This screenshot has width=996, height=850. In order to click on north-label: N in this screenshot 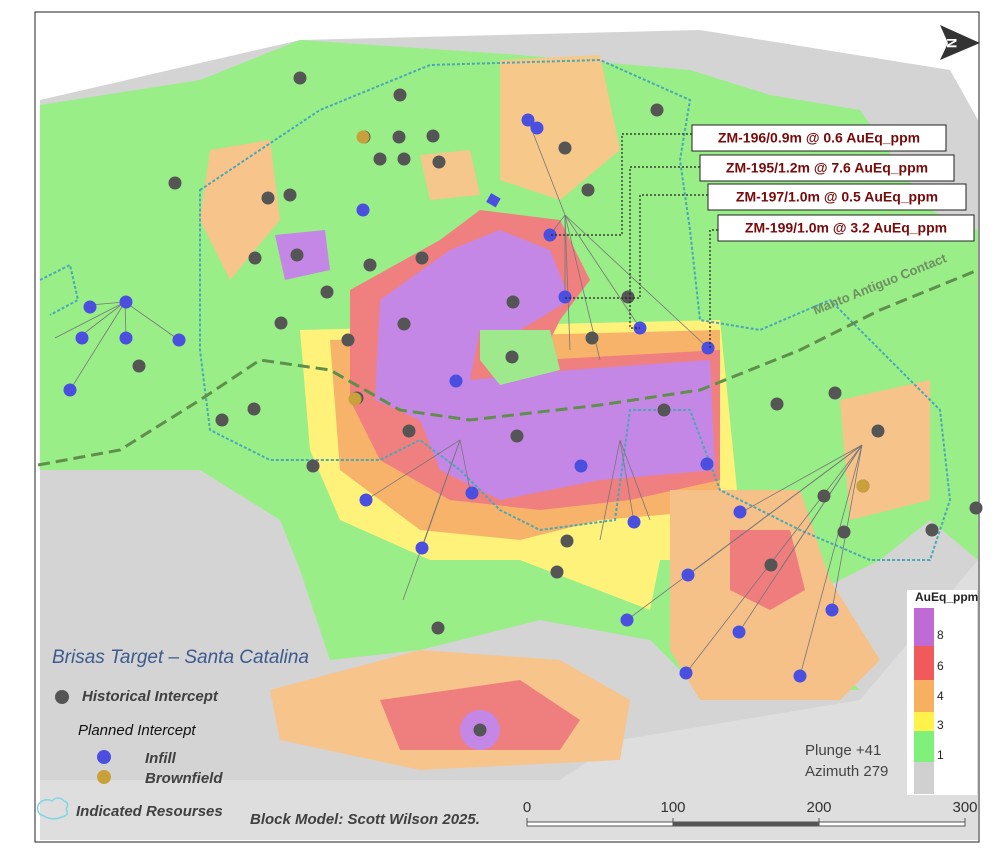, I will do `click(952, 43)`.